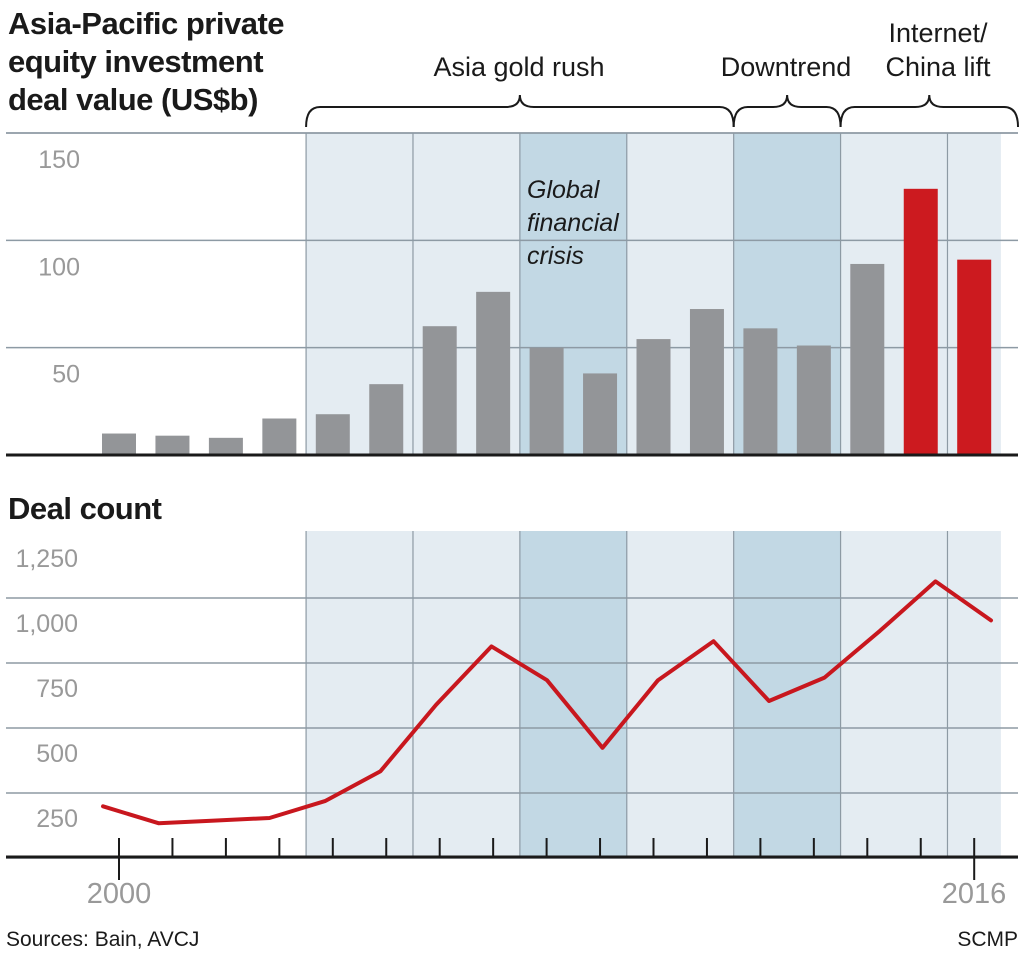 The width and height of the screenshot is (1024, 954). I want to click on bar-2013, so click(813, 400).